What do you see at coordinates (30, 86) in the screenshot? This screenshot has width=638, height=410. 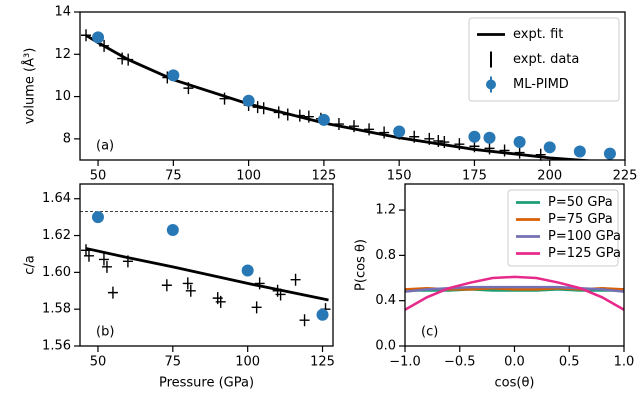 I see `y-axis-label: volume (Å³)` at bounding box center [30, 86].